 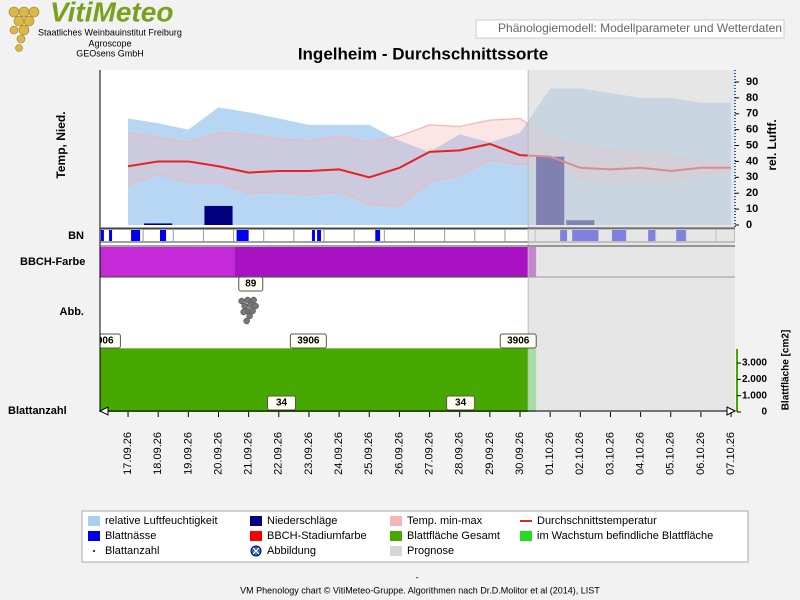 What do you see at coordinates (110, 32) in the screenshot?
I see `org-line: Staatliches Weinbauinstitut Freiburg` at bounding box center [110, 32].